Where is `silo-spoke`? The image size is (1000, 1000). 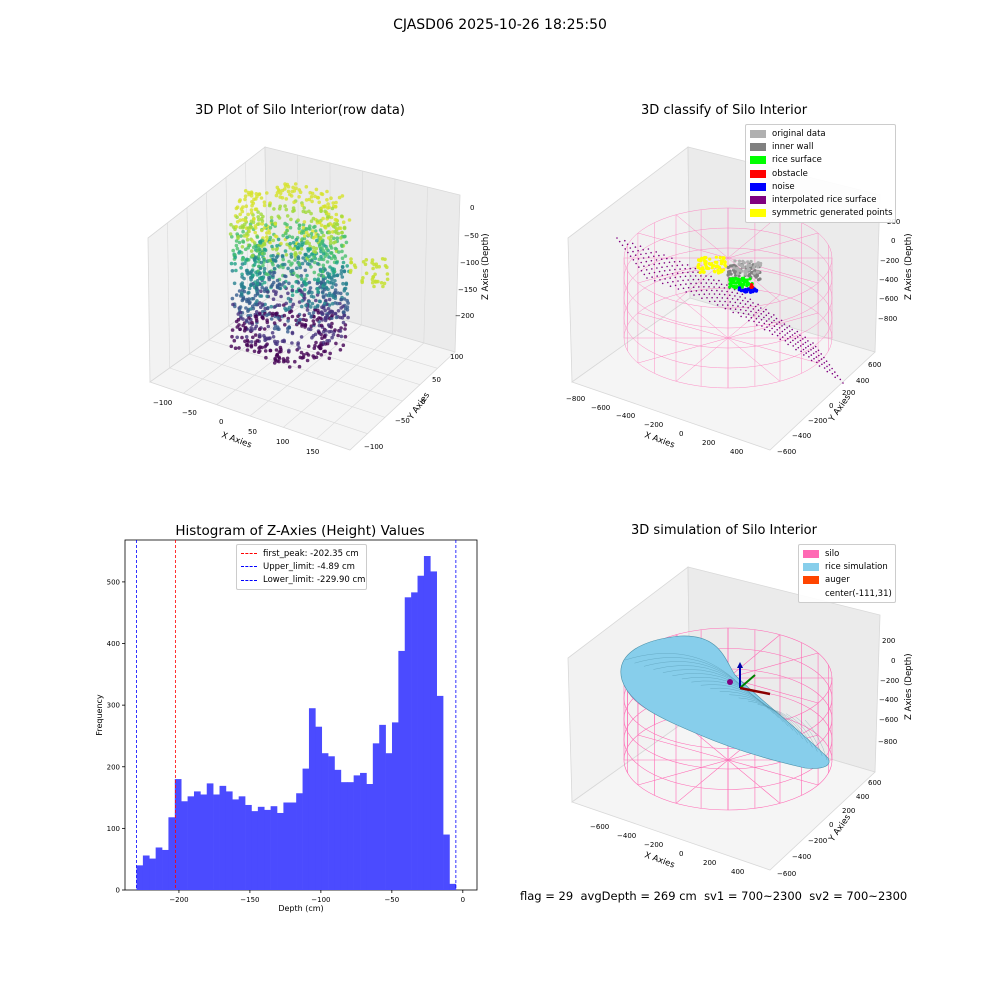 silo-spoke is located at coordinates (754, 359).